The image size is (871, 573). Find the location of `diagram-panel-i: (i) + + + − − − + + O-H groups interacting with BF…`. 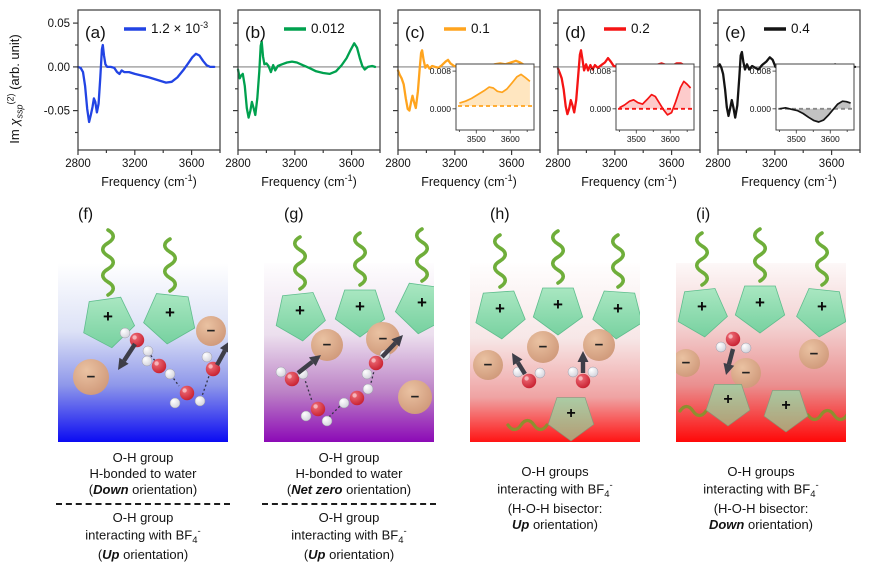

diagram-panel-i: (i) + + + − − − + + O-H groups interacting with BF… is located at coordinates (761, 384).